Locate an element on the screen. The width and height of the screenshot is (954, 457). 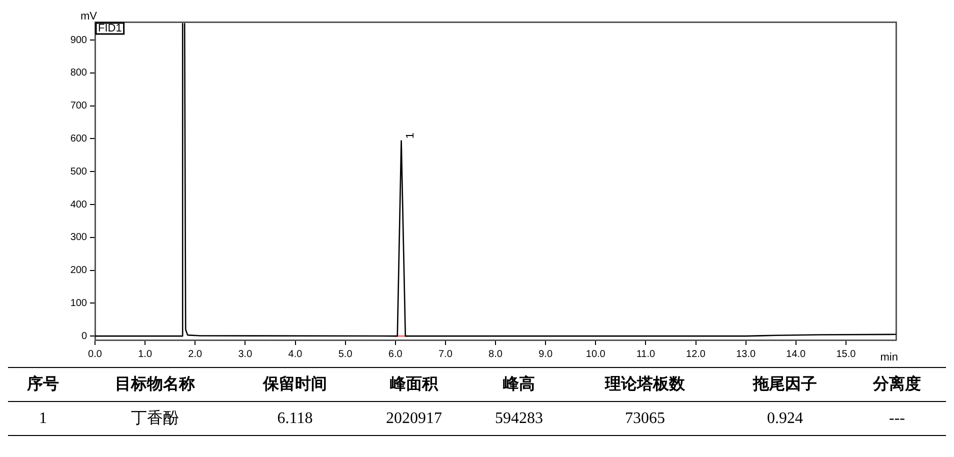
text: 0.924 is located at coordinates (785, 418).